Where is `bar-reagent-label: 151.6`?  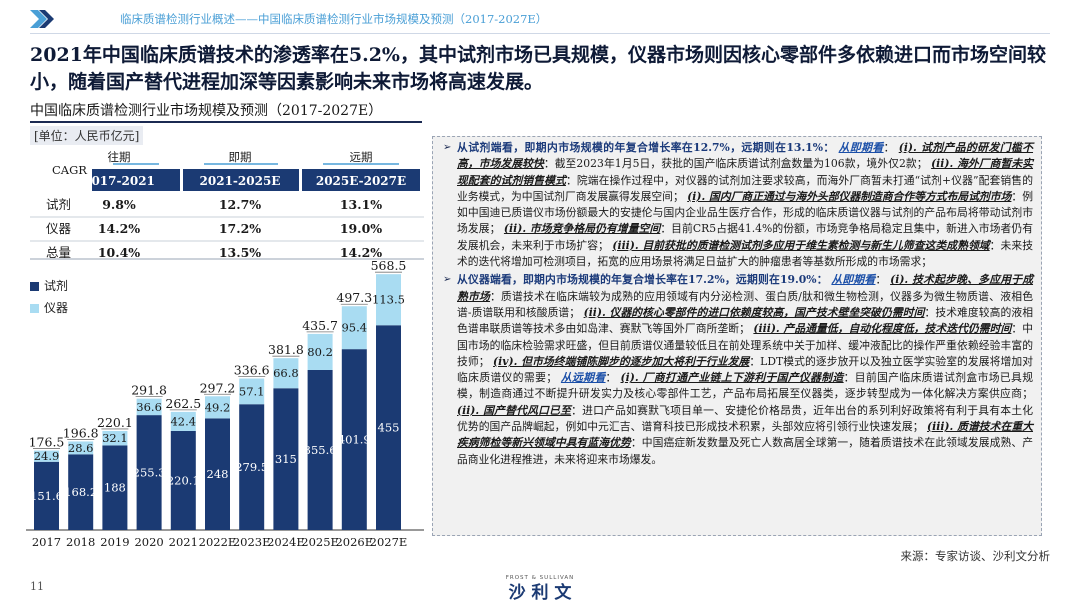
bar-reagent-label: 151.6 is located at coordinates (46, 496).